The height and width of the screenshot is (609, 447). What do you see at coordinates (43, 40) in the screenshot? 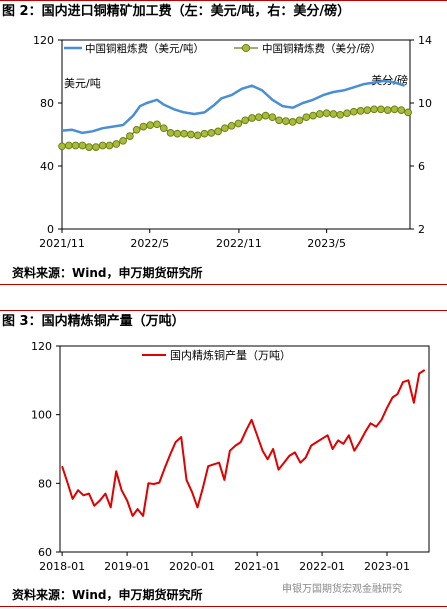
I see `left-y-tick-label: 120` at bounding box center [43, 40].